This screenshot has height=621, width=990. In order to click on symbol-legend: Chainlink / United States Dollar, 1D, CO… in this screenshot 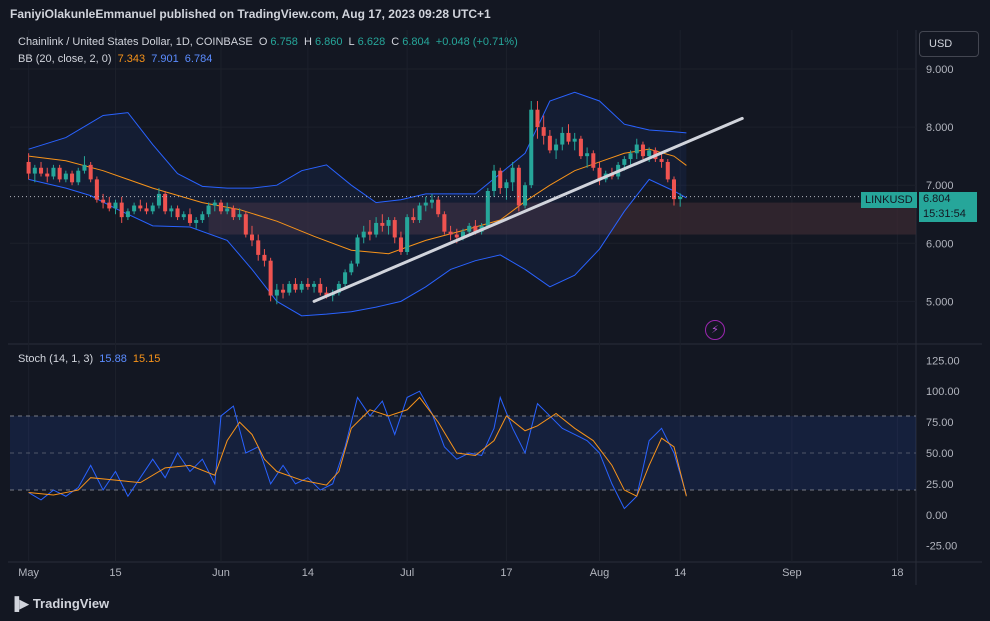, I will do `click(269, 42)`.